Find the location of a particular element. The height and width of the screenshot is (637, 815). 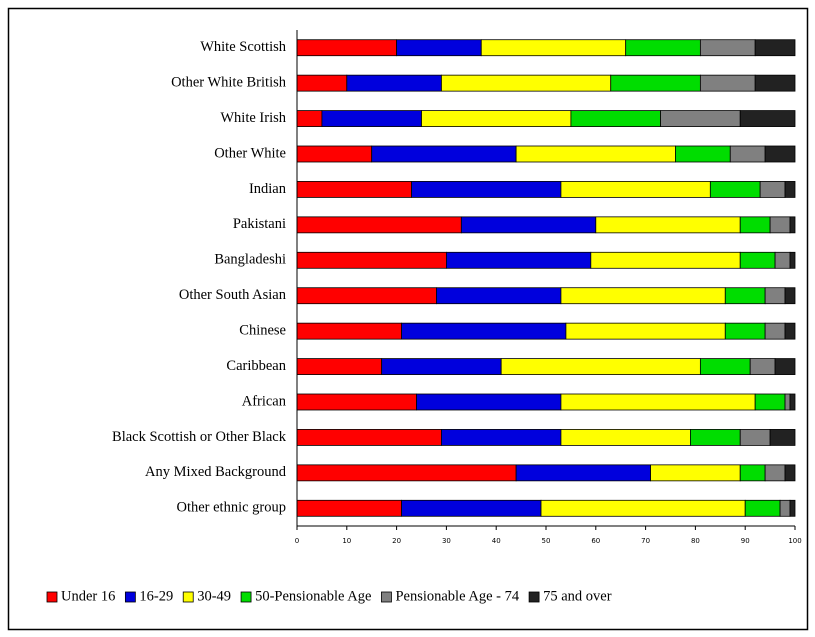

x-tick-label: 80 is located at coordinates (695, 541).